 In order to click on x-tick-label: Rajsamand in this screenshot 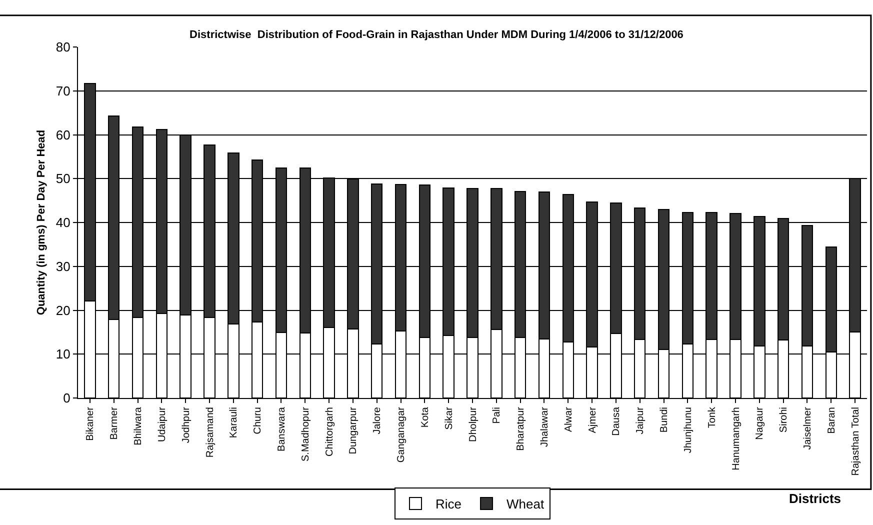, I will do `click(210, 432)`.